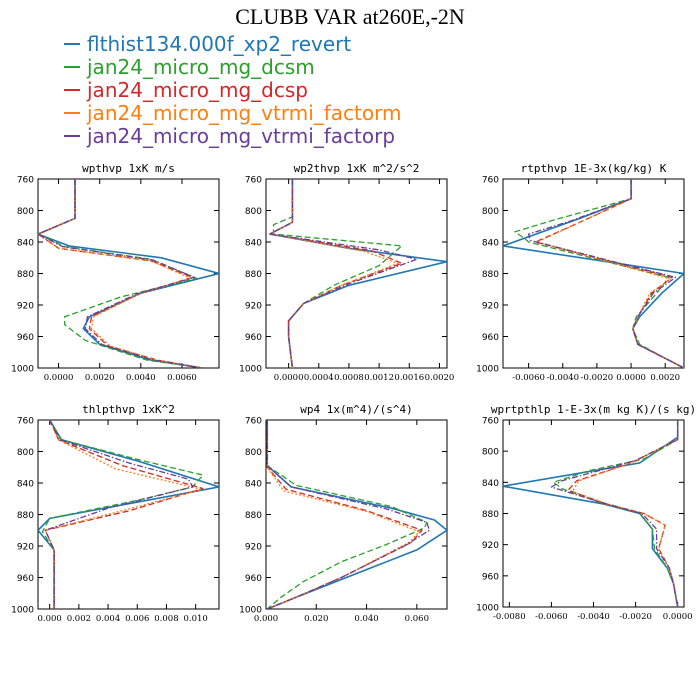 The image size is (700, 700). What do you see at coordinates (166, 619) in the screenshot?
I see `x-tick-label: 0.008` at bounding box center [166, 619].